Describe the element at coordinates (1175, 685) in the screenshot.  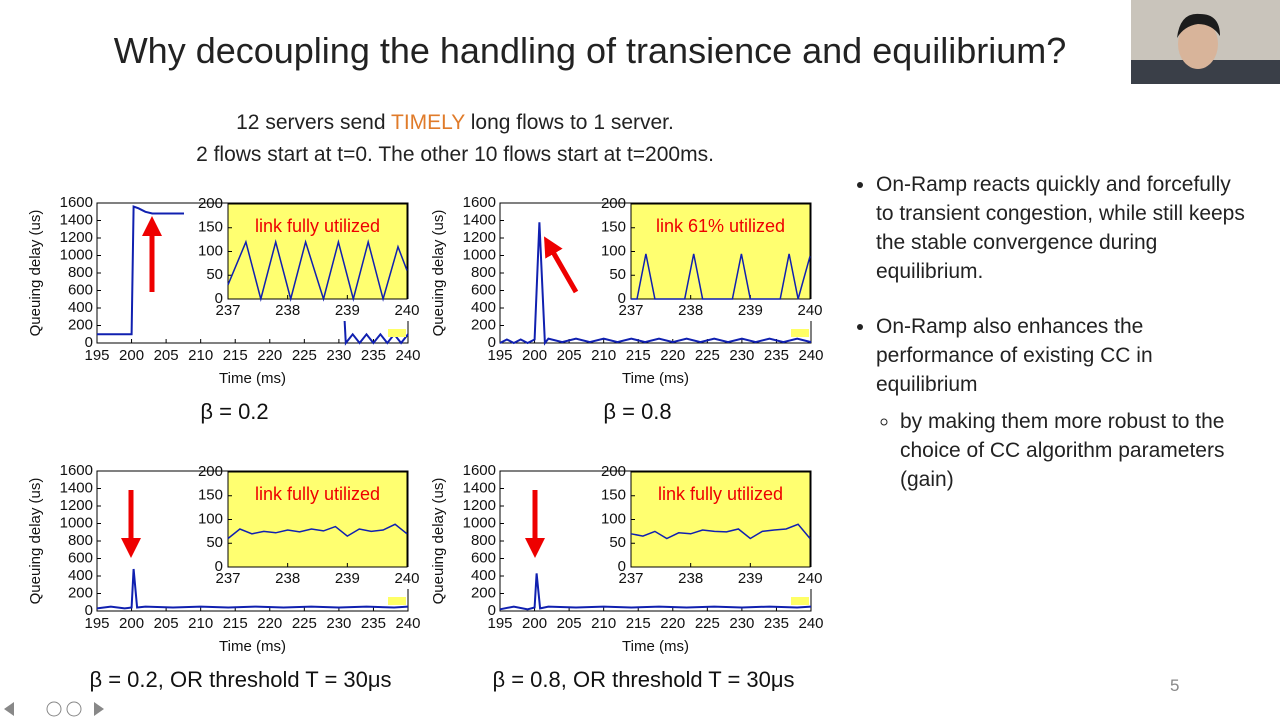
I see `page-number: 5` at that location.